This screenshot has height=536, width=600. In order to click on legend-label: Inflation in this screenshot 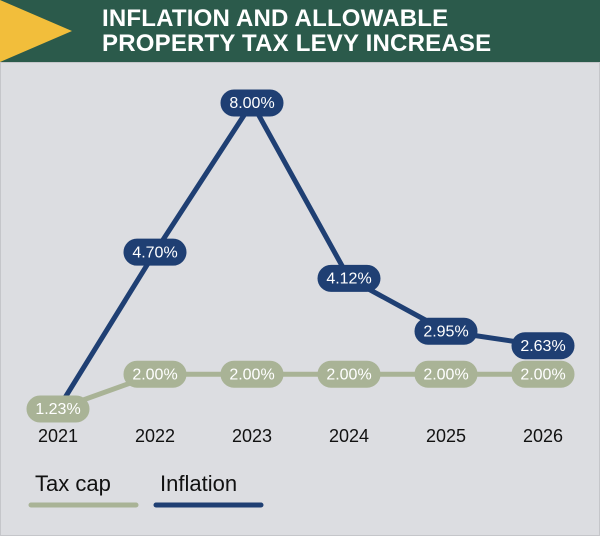, I will do `click(198, 483)`.